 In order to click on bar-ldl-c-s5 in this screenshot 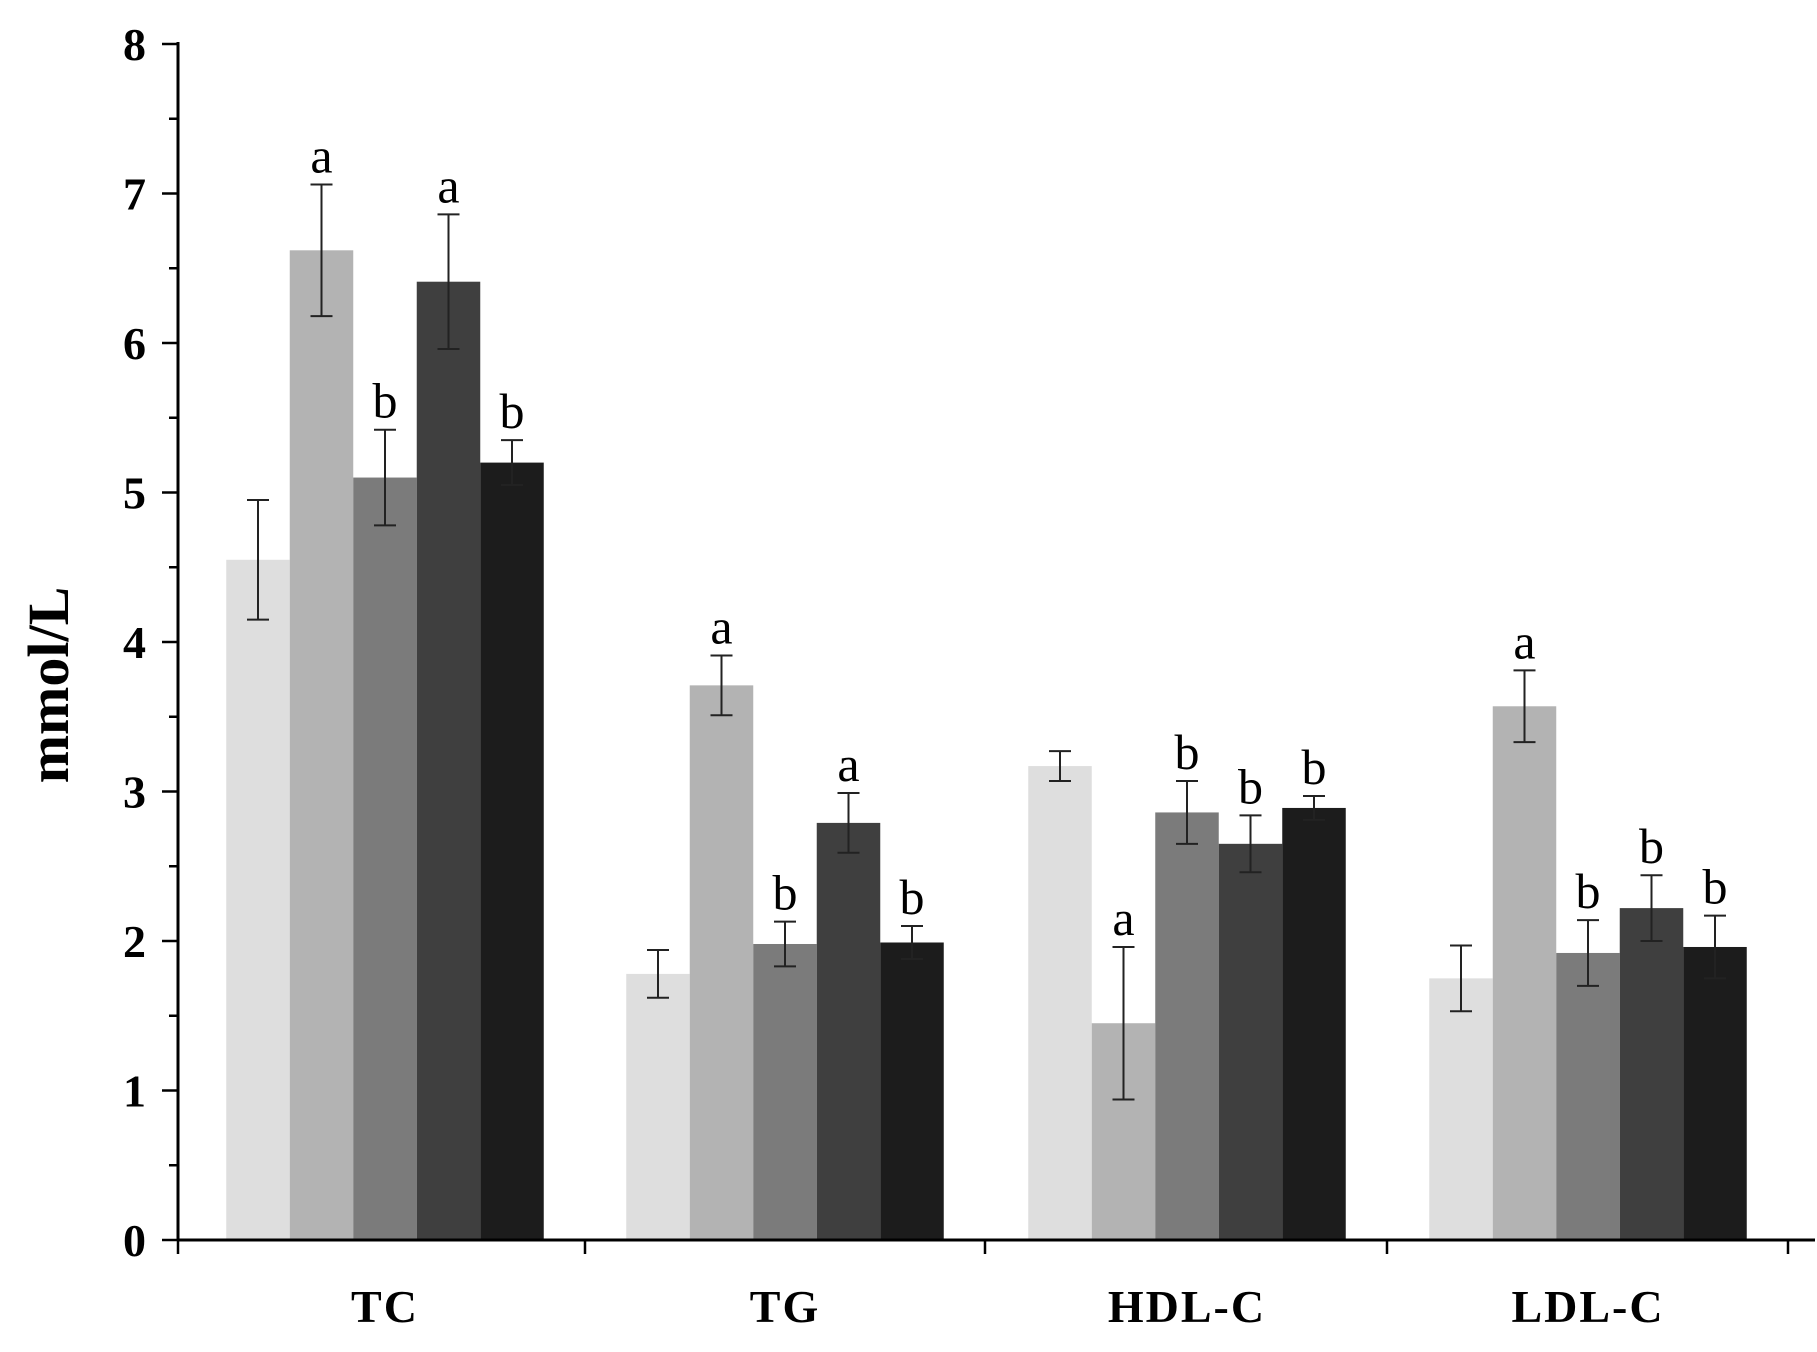, I will do `click(1715, 1093)`.